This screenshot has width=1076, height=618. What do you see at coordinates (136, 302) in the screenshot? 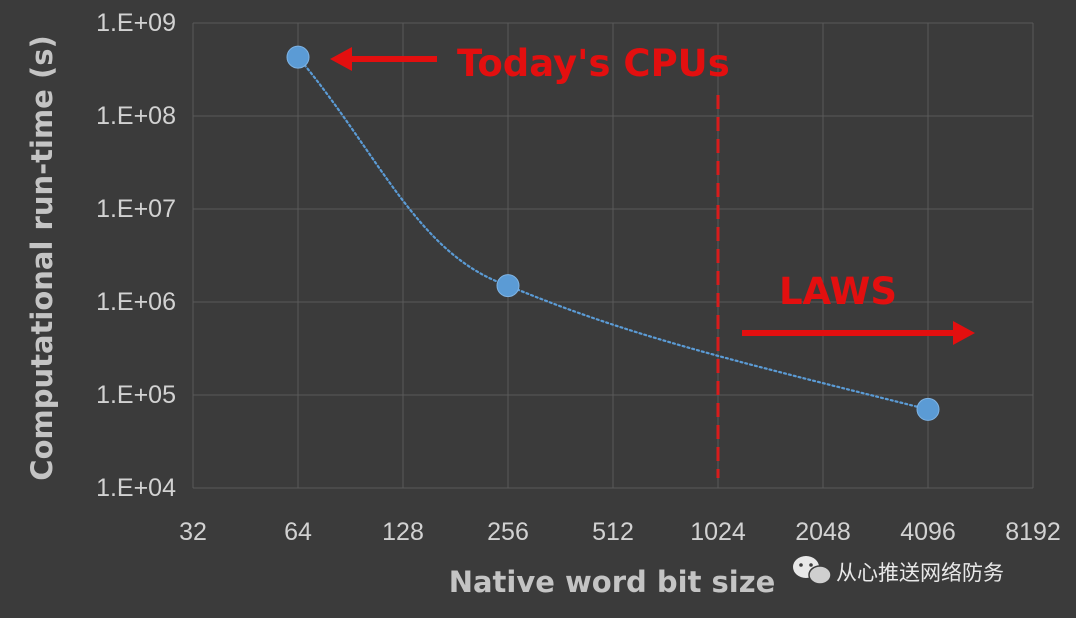
I see `y-tick-label: 1.E+06` at bounding box center [136, 302].